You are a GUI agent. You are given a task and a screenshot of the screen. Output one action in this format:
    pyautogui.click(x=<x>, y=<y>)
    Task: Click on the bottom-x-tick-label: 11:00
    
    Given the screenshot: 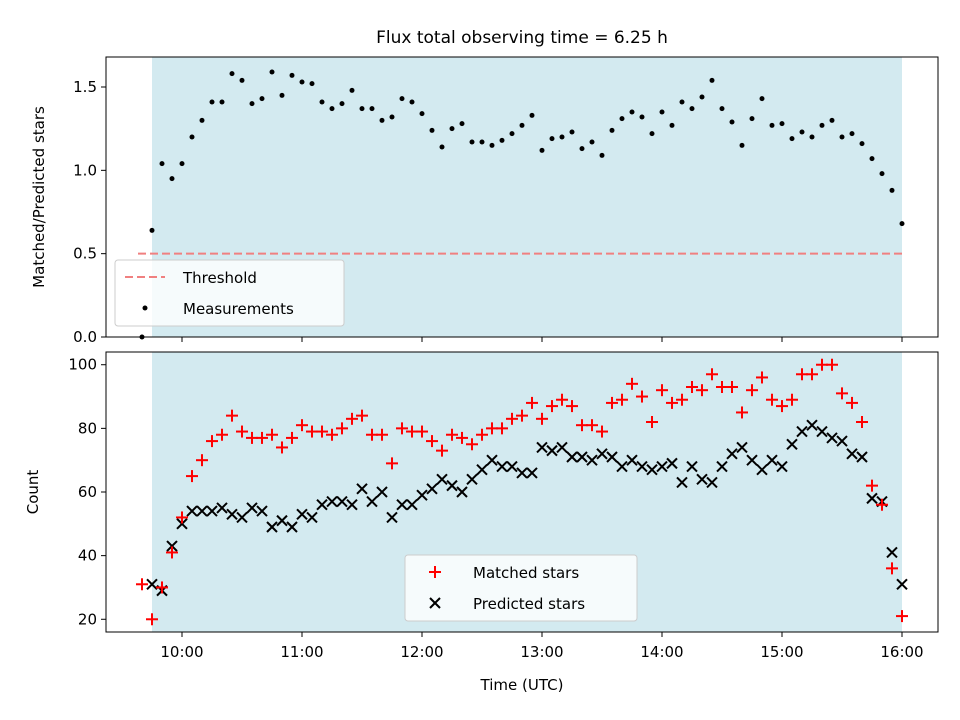 What is the action you would take?
    pyautogui.click(x=301, y=652)
    